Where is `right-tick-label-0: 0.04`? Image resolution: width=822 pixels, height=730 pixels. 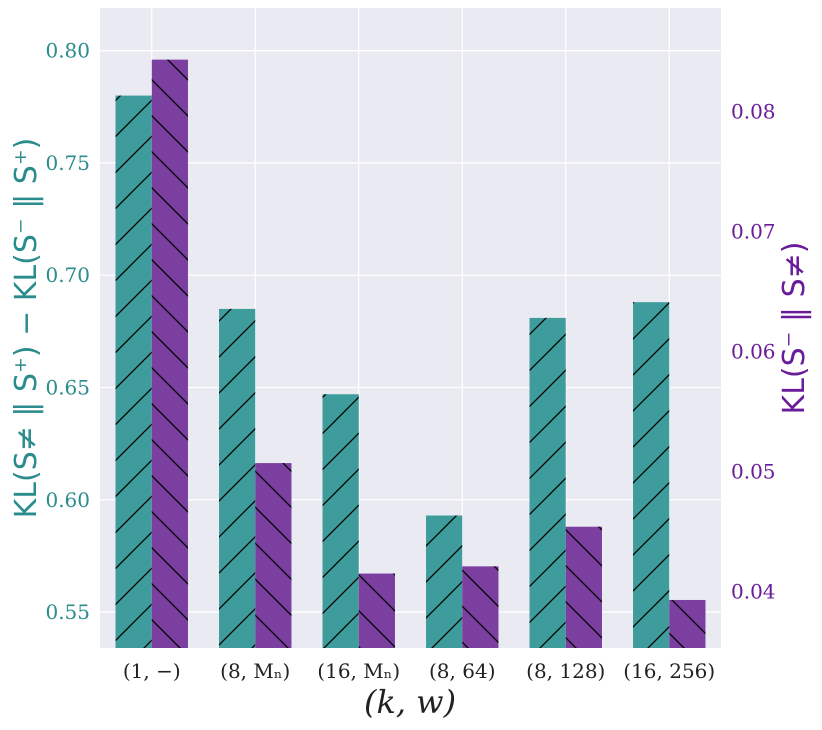
right-tick-label-0: 0.04 is located at coordinates (753, 592).